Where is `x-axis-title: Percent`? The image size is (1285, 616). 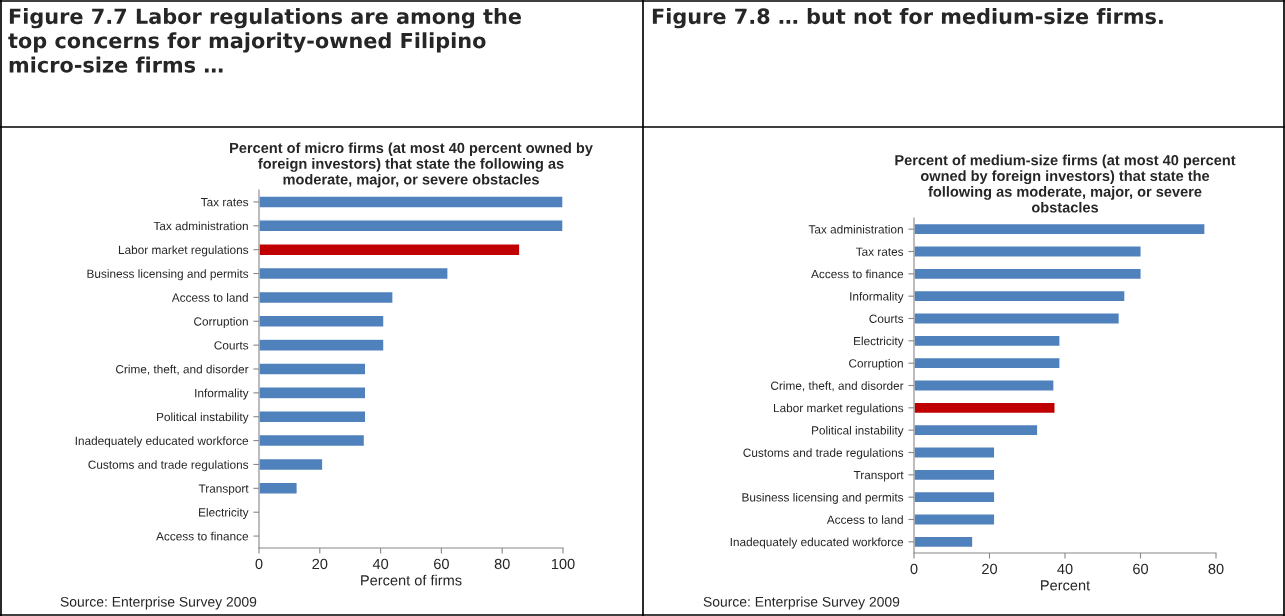 x-axis-title: Percent is located at coordinates (1066, 585).